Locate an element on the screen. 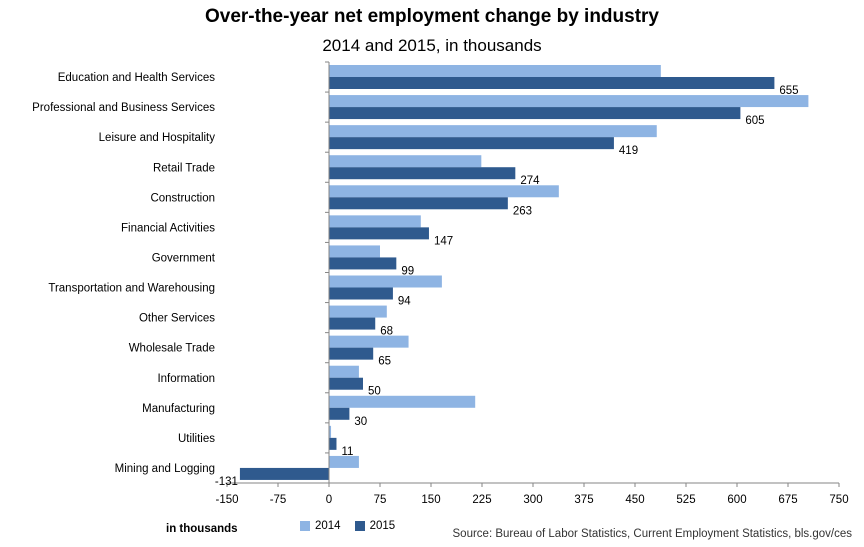 This screenshot has width=864, height=547. x-tick-label: 750 is located at coordinates (838, 500).